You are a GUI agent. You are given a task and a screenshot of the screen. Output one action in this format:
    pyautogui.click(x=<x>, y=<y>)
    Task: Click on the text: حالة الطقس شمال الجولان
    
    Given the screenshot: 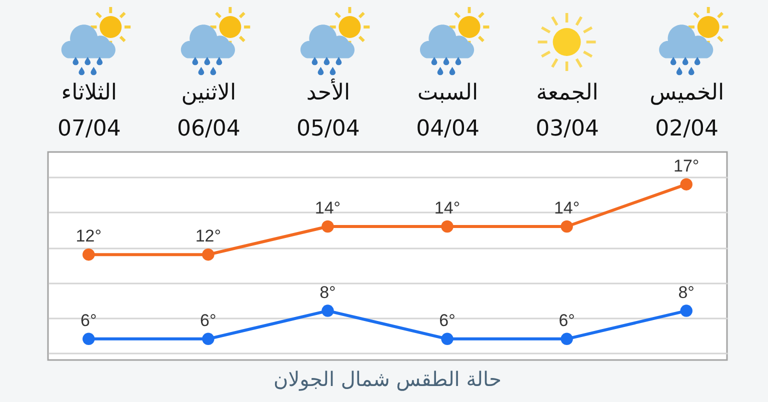 What is the action you would take?
    pyautogui.click(x=388, y=379)
    